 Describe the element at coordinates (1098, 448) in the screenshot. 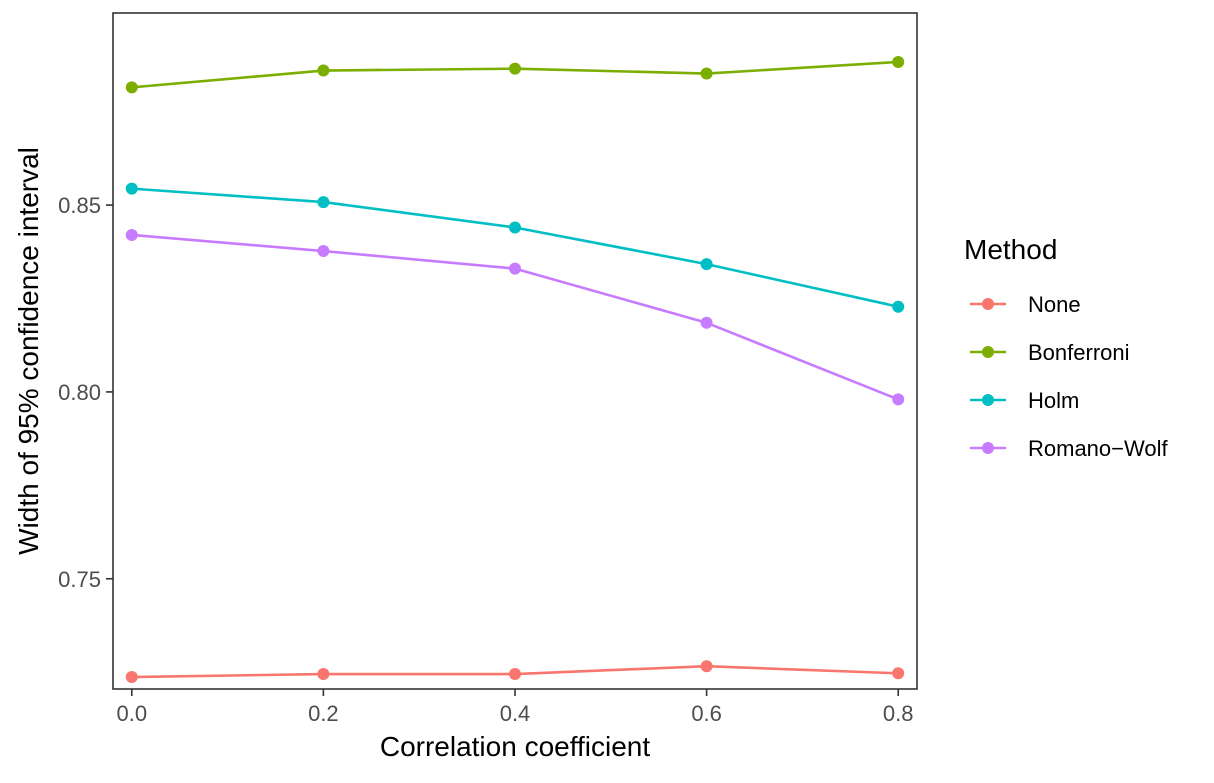

I see `legend-label: Romano−Wolf` at that location.